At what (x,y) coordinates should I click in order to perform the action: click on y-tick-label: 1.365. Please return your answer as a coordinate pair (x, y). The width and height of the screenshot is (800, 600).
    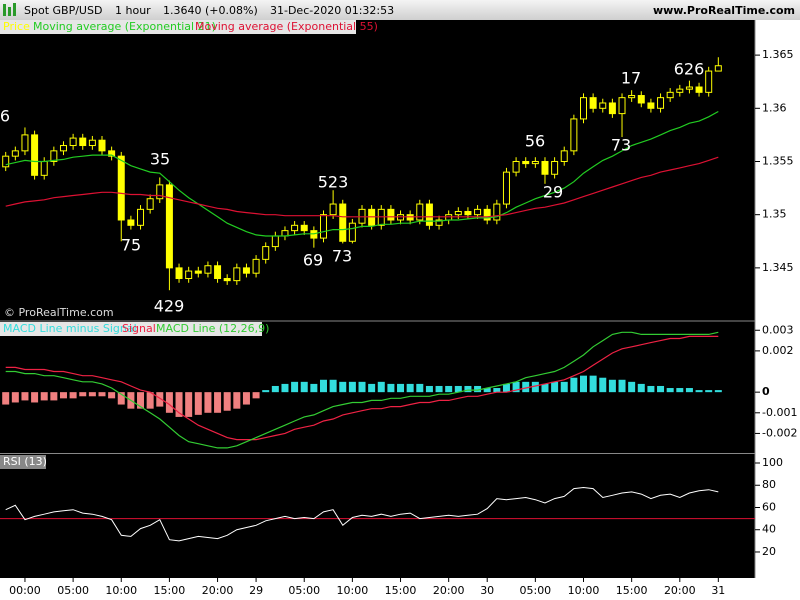
    Looking at the image, I should click on (778, 54).